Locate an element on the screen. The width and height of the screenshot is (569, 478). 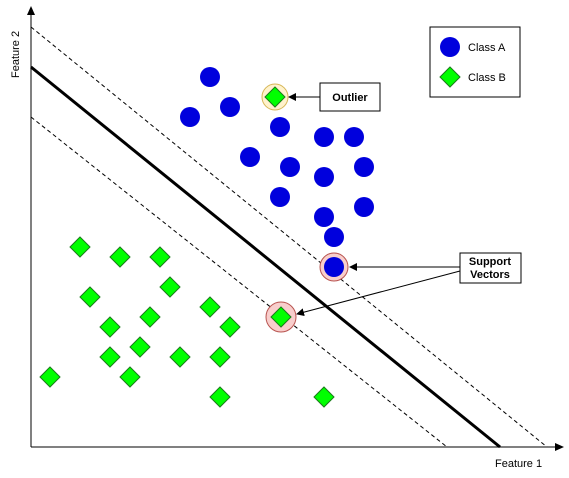
legend-class-a-label: Class A is located at coordinates (487, 48).